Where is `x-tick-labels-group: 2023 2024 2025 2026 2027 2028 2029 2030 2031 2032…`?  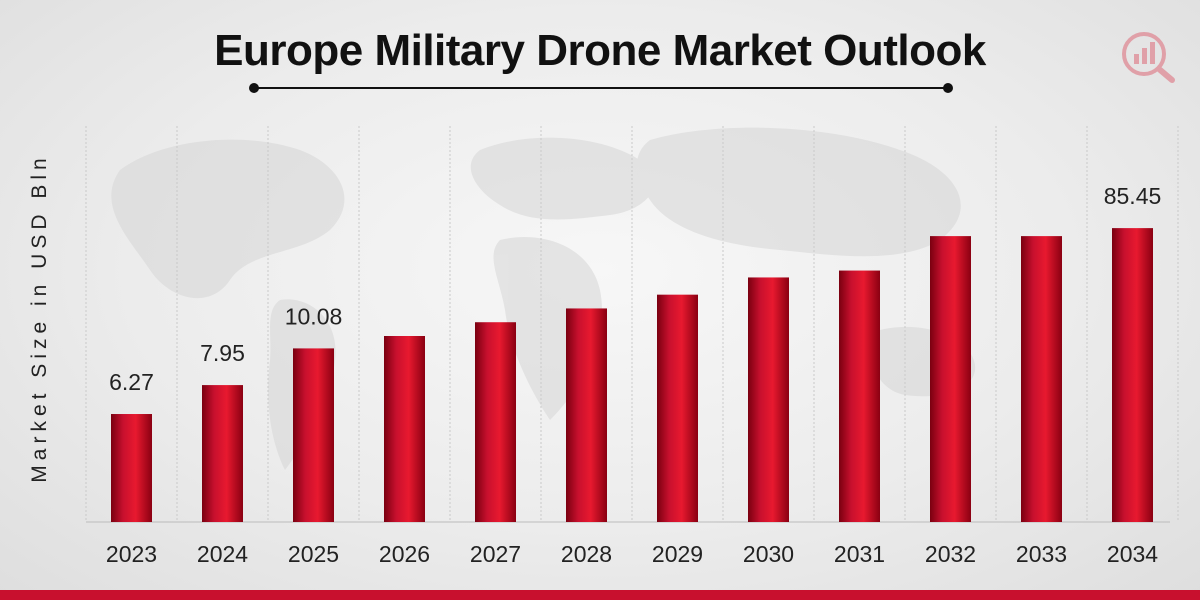
x-tick-labels-group: 2023 2024 2025 2026 2027 2028 2029 2030 2031 2032… is located at coordinates (632, 554).